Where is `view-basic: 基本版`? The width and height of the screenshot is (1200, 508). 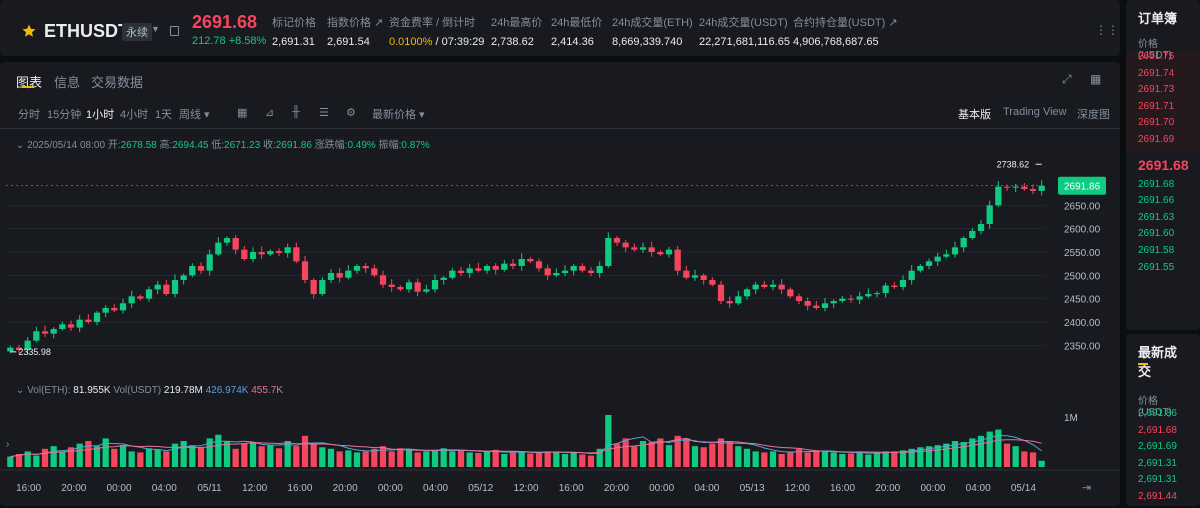 view-basic: 基本版 is located at coordinates (974, 115).